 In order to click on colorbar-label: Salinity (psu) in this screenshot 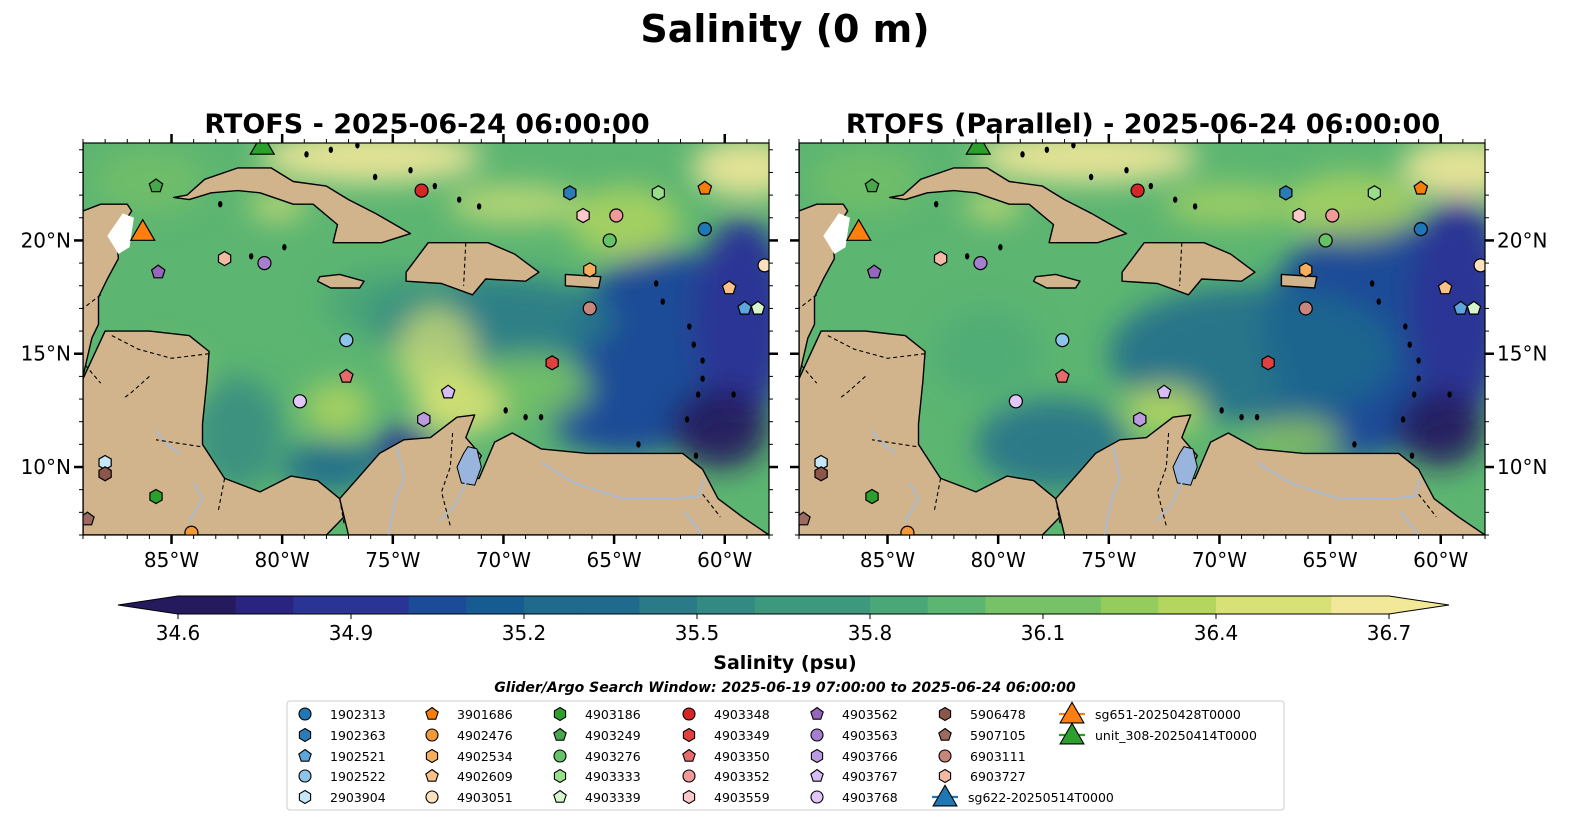, I will do `click(784, 663)`.